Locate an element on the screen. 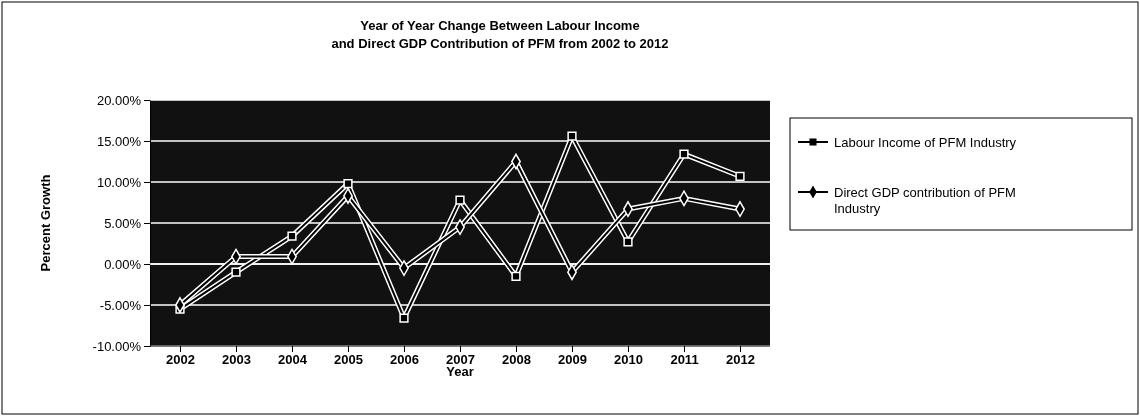 The width and height of the screenshot is (1140, 416). y-tick-label: 15.00% is located at coordinates (119, 141).